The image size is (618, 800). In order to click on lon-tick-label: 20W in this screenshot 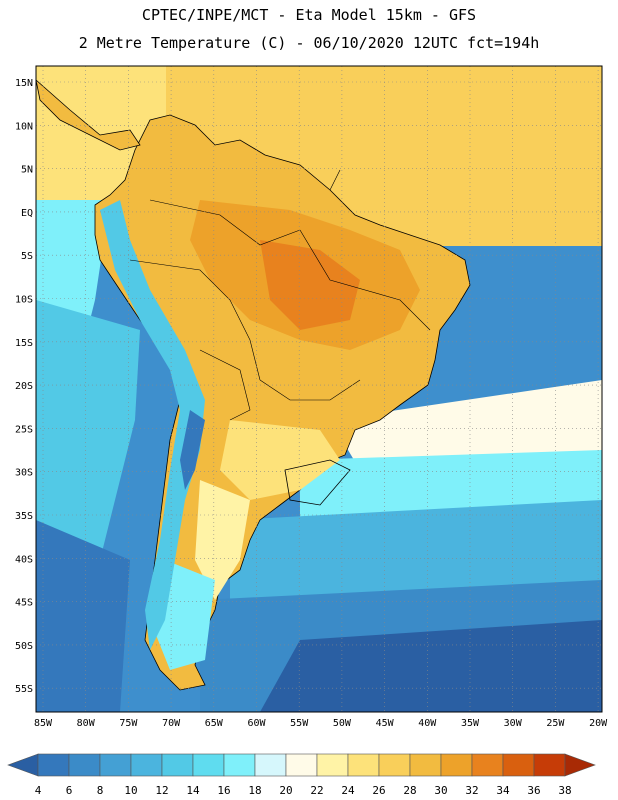, I will do `click(598, 723)`.